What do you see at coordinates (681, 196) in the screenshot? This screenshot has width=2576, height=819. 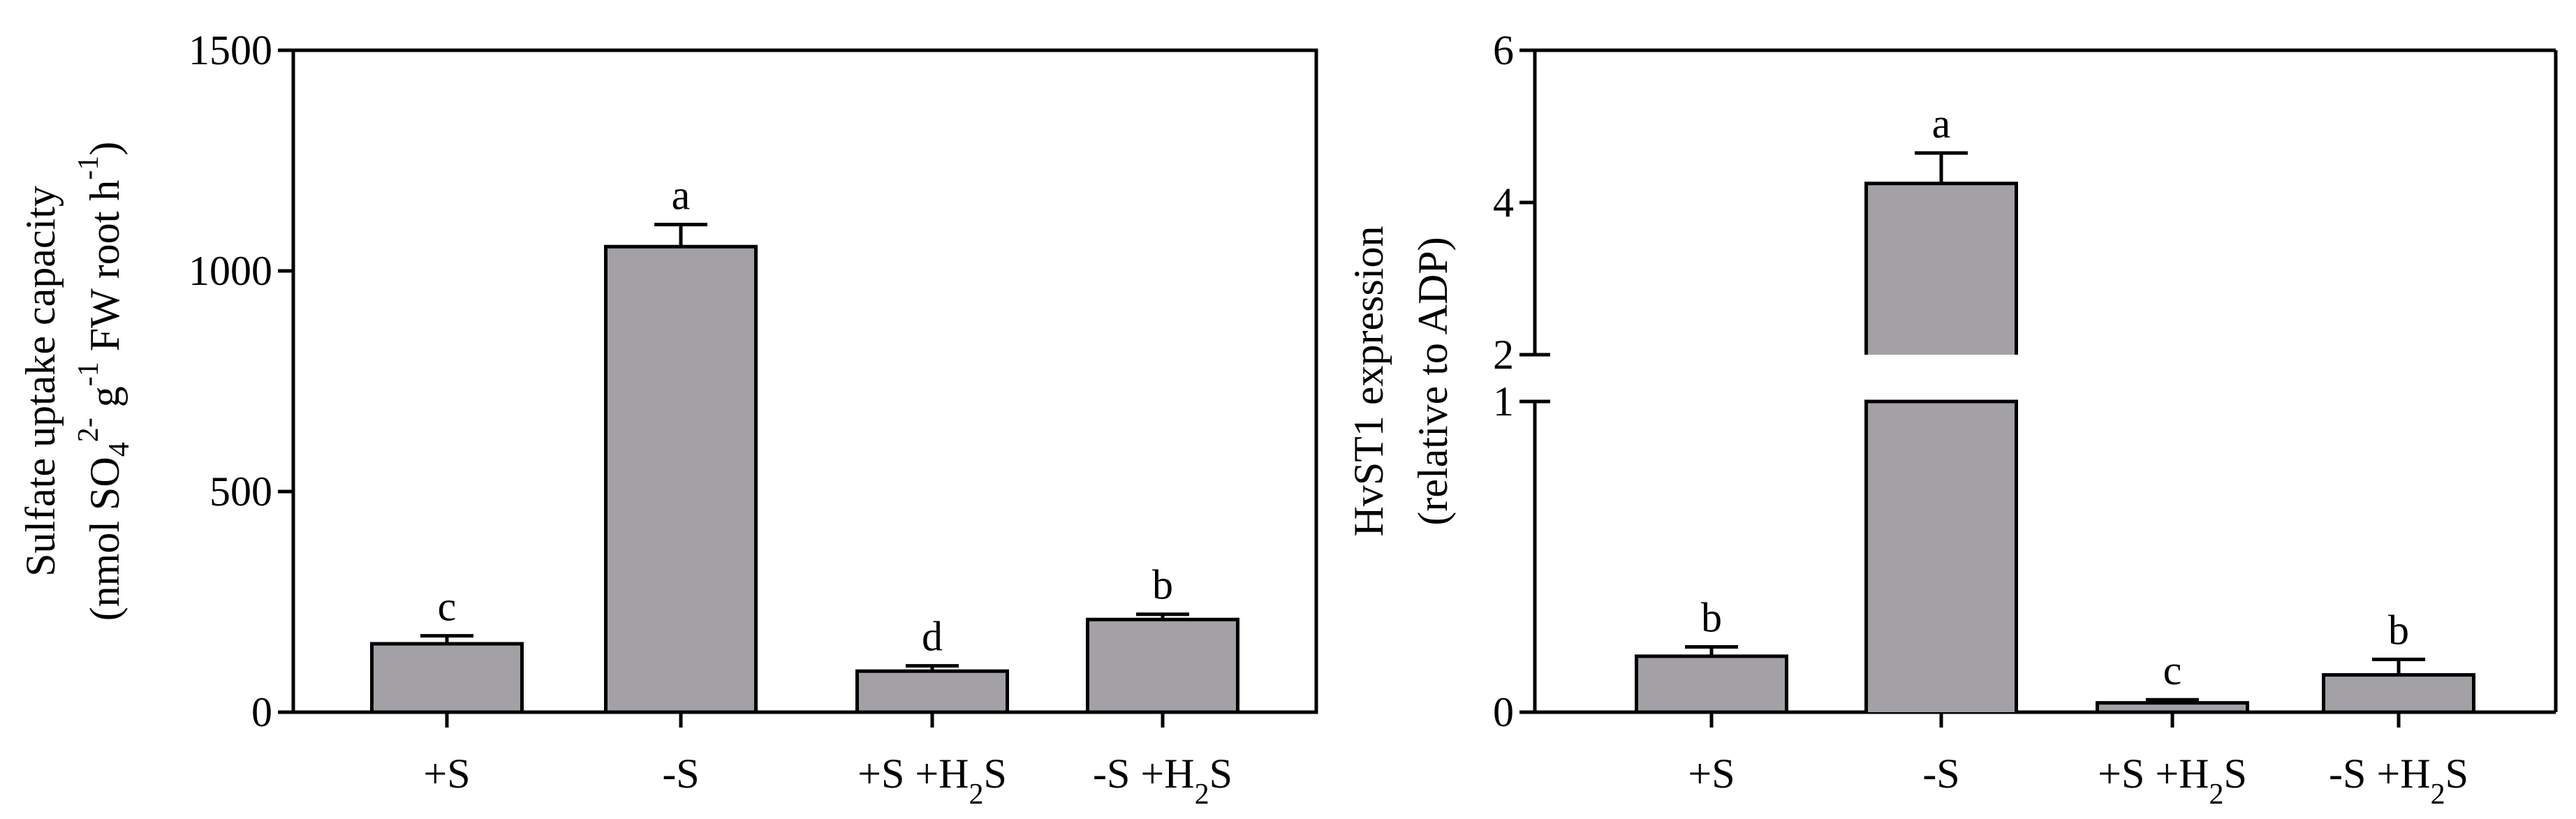 I see `significance-label-left-1: a` at bounding box center [681, 196].